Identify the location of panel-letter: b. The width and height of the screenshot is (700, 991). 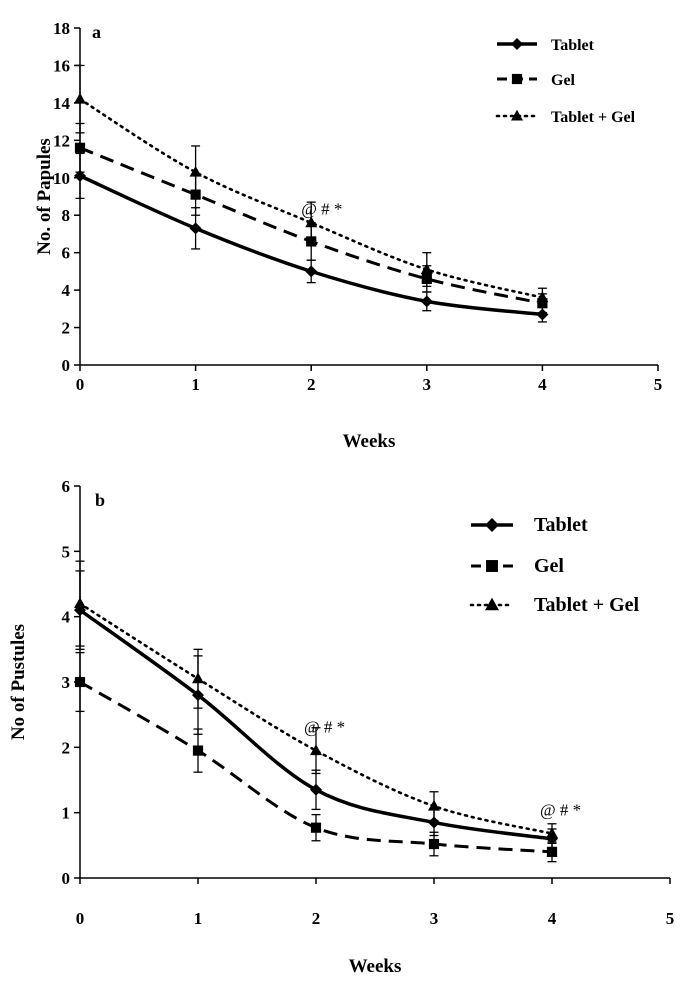
(100, 500).